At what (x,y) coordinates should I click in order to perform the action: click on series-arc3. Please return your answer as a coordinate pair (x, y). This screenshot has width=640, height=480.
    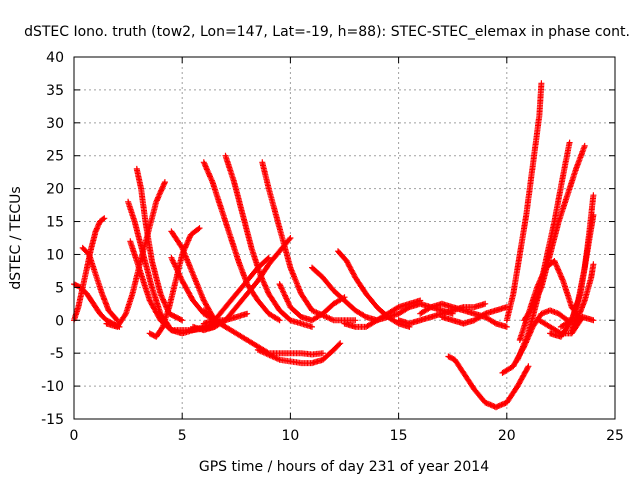
    Looking at the image, I should click on (100, 284).